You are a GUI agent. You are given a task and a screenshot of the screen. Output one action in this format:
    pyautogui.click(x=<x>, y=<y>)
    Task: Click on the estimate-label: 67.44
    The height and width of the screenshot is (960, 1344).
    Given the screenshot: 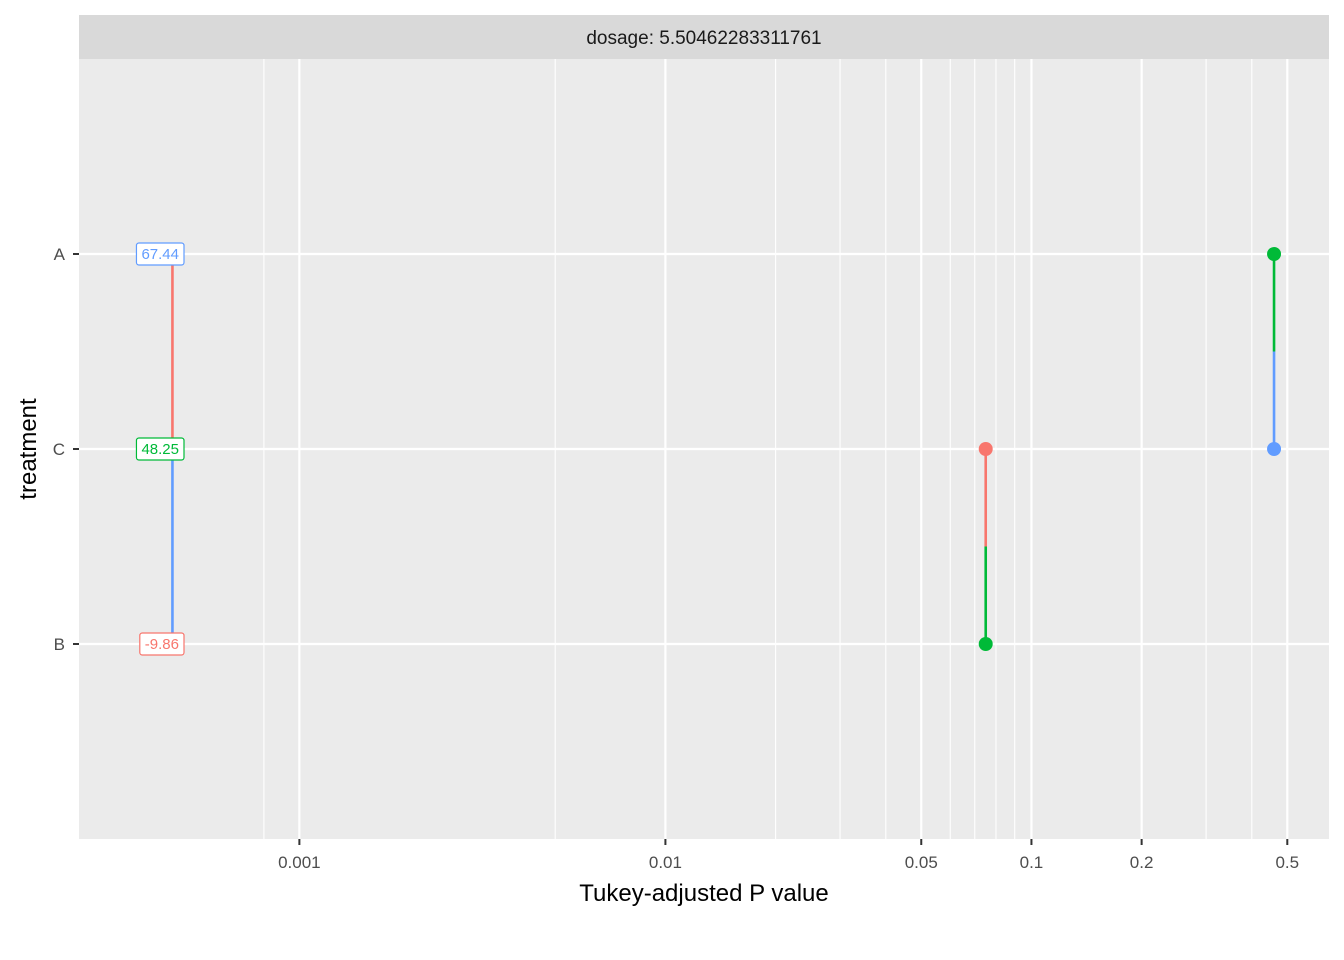 What is the action you would take?
    pyautogui.click(x=160, y=254)
    